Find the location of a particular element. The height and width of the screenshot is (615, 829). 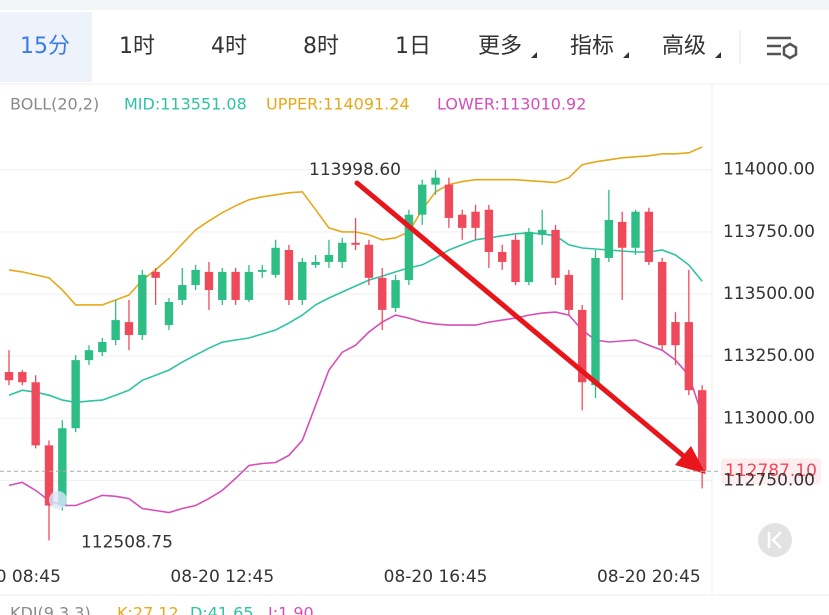

tab: 4时 is located at coordinates (229, 46).